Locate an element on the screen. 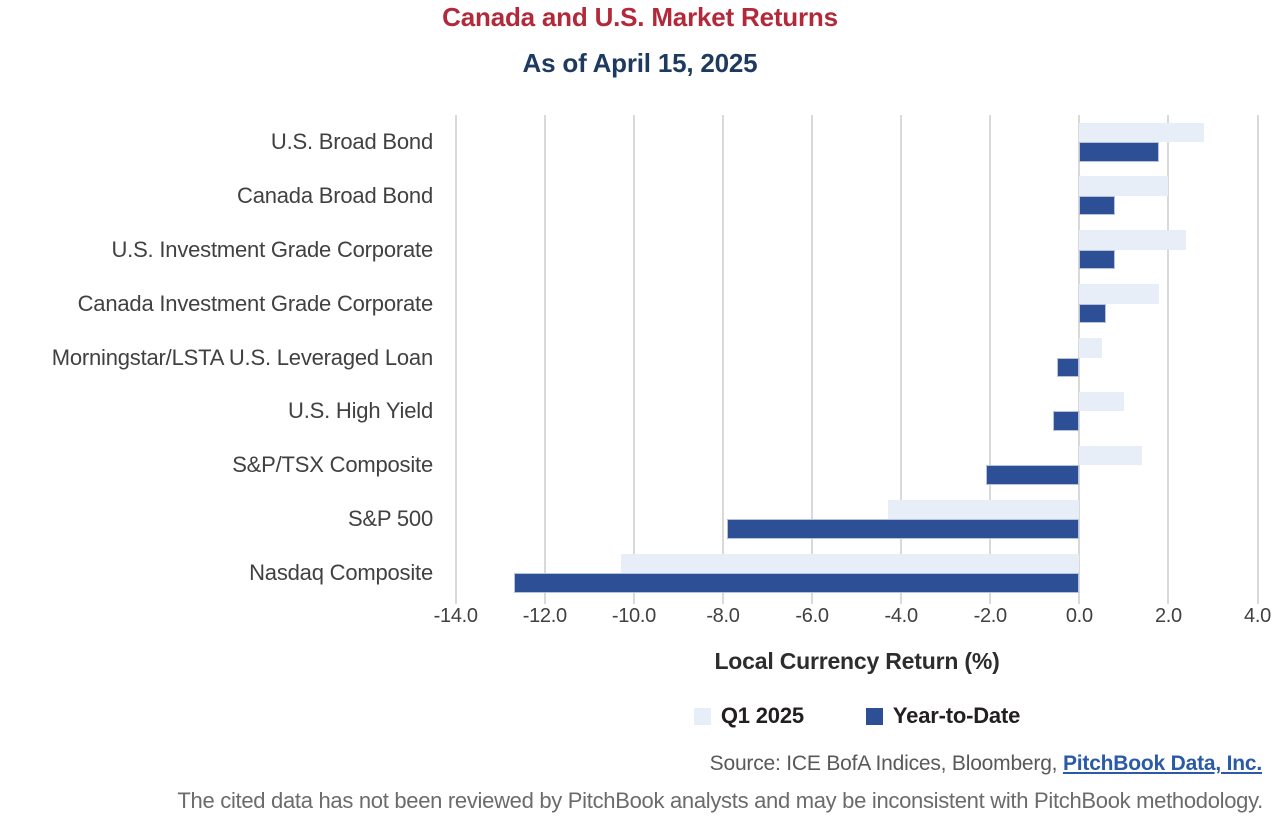  bar-year-to-date-u-s-high-yield is located at coordinates (1066, 421).